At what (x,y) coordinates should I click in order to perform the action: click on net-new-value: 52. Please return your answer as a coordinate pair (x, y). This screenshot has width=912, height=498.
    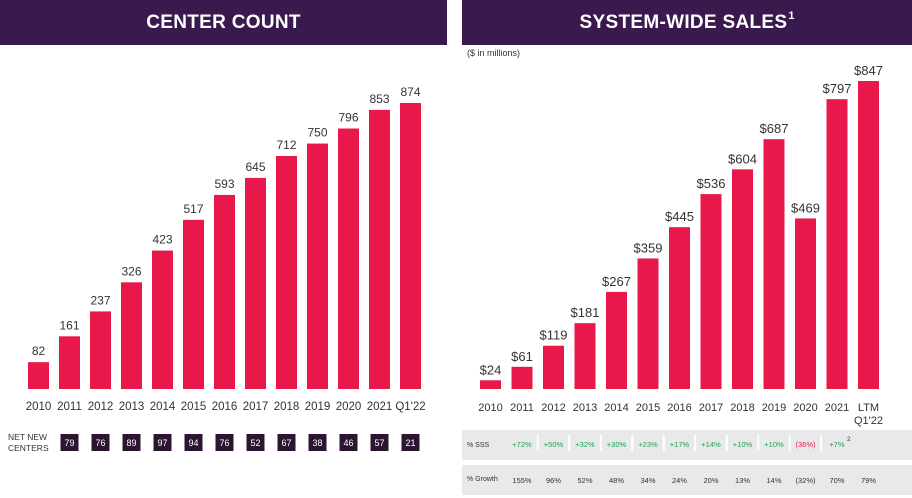
    Looking at the image, I should click on (255, 443).